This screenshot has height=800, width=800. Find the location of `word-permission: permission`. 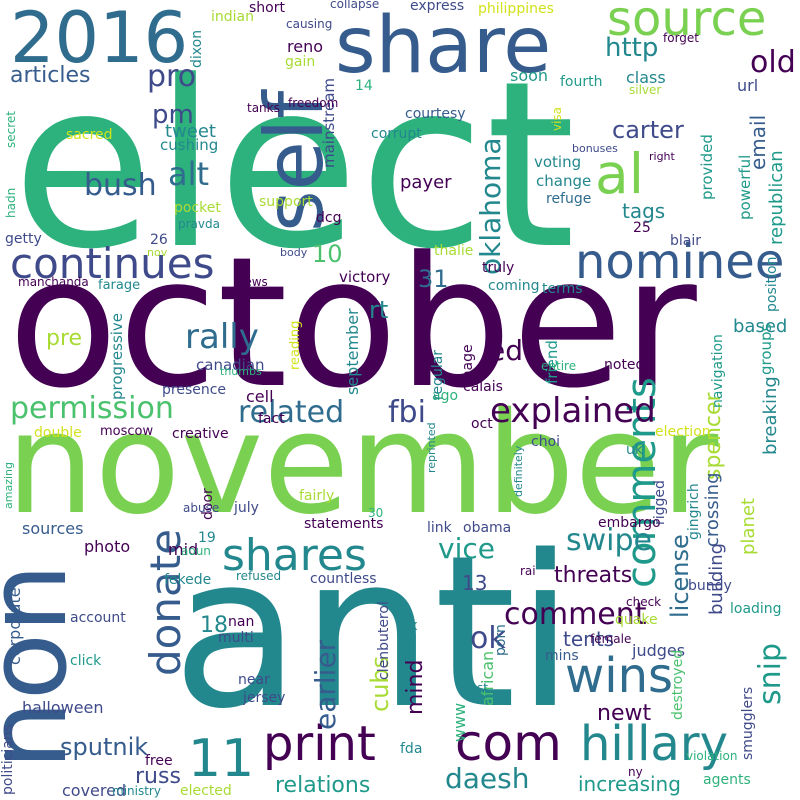

word-permission: permission is located at coordinates (92, 408).